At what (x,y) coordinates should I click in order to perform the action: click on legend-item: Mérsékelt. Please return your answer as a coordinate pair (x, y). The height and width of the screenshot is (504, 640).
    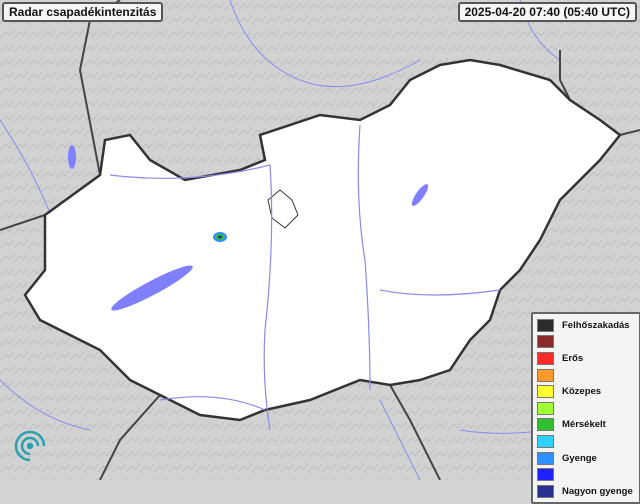
    Looking at the image, I should click on (588, 425).